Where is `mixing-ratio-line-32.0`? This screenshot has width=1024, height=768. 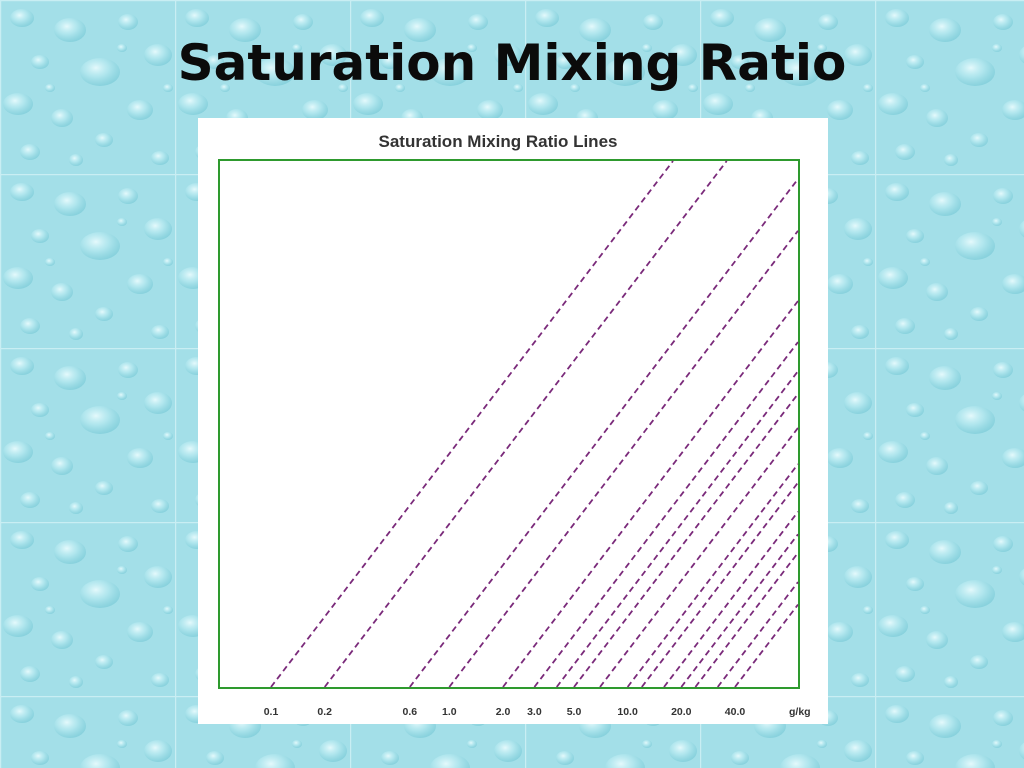 mixing-ratio-line-32.0 is located at coordinates (757, 634).